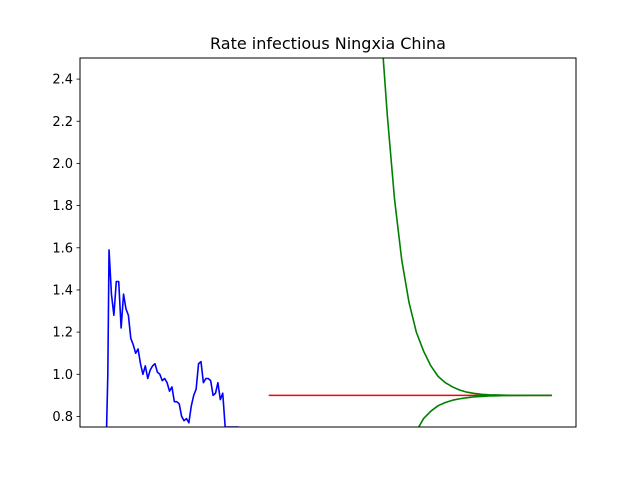 The width and height of the screenshot is (640, 480). Describe the element at coordinates (62, 375) in the screenshot. I see `y-tick-label: 1.0` at that location.